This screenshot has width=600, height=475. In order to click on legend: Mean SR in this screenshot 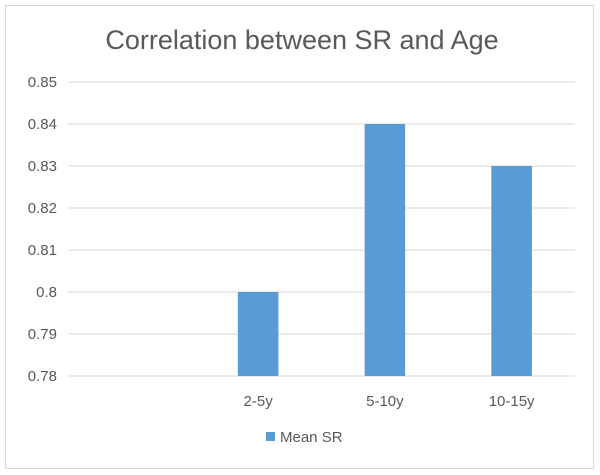, I will do `click(304, 437)`.